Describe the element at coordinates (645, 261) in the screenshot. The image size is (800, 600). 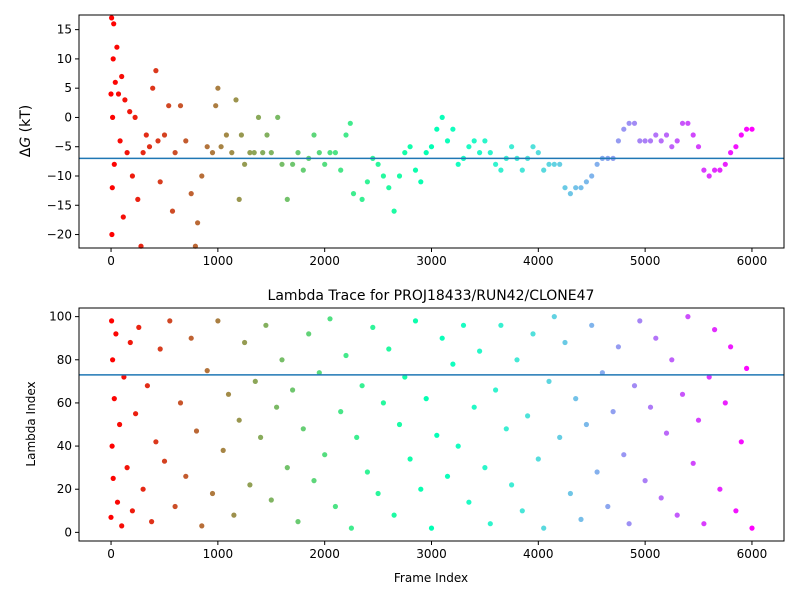
I see `delta-g-x-tick-label: 5000` at that location.